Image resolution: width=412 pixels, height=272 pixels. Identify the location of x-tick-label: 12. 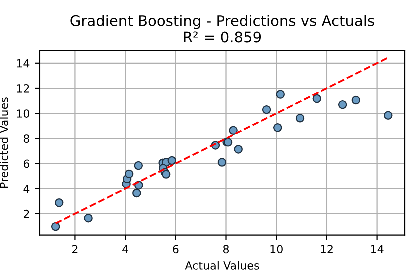
(327, 249).